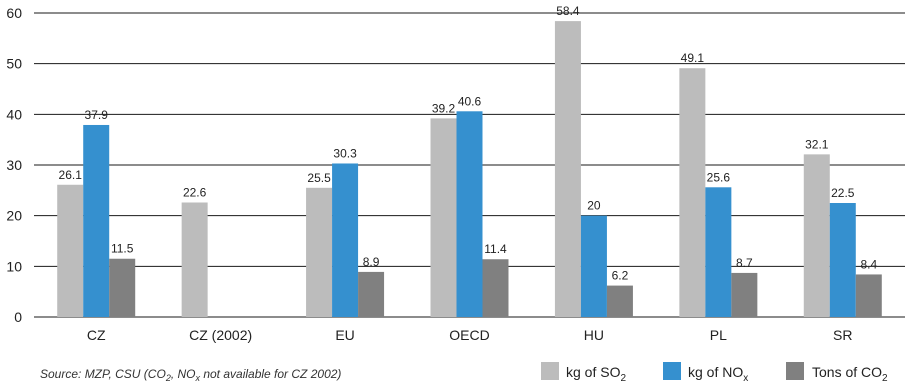 The width and height of the screenshot is (905, 383). I want to click on legend-item-nox: kg of NOx, so click(705, 372).